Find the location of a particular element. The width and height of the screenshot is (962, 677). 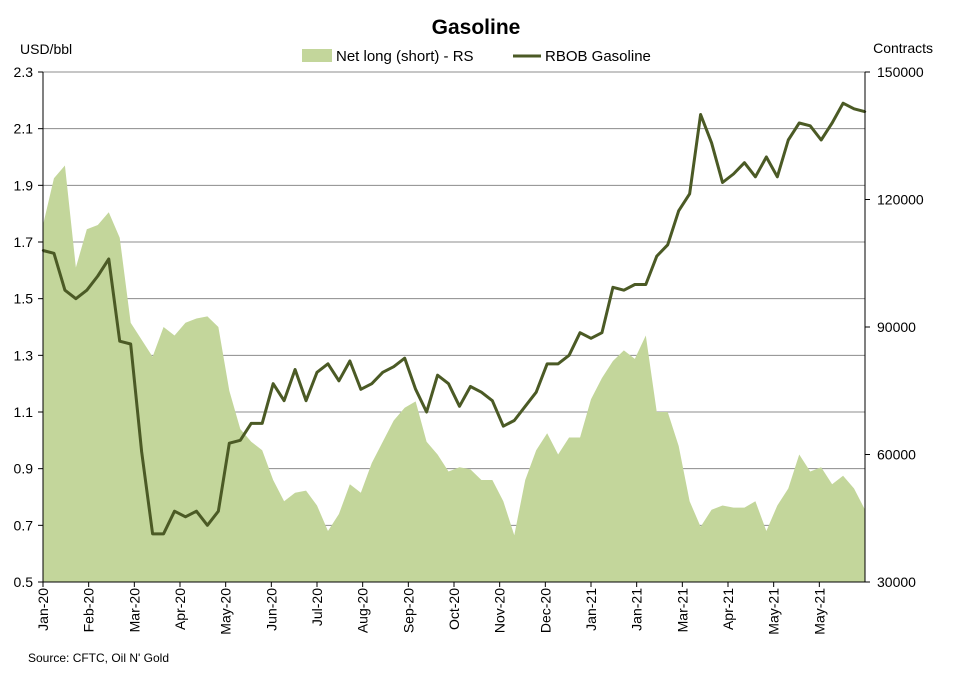

right-tick-label: 150000 is located at coordinates (900, 72).